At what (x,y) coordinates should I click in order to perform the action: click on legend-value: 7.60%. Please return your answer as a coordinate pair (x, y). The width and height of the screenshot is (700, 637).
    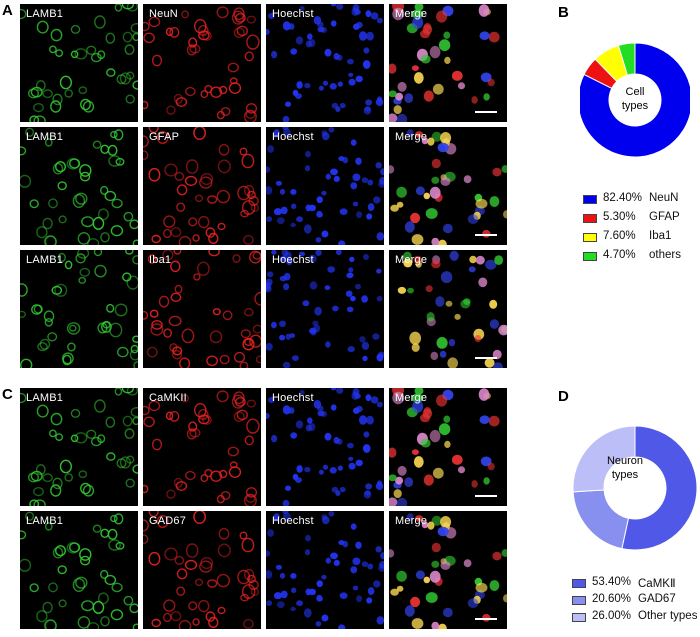
    Looking at the image, I should click on (619, 236).